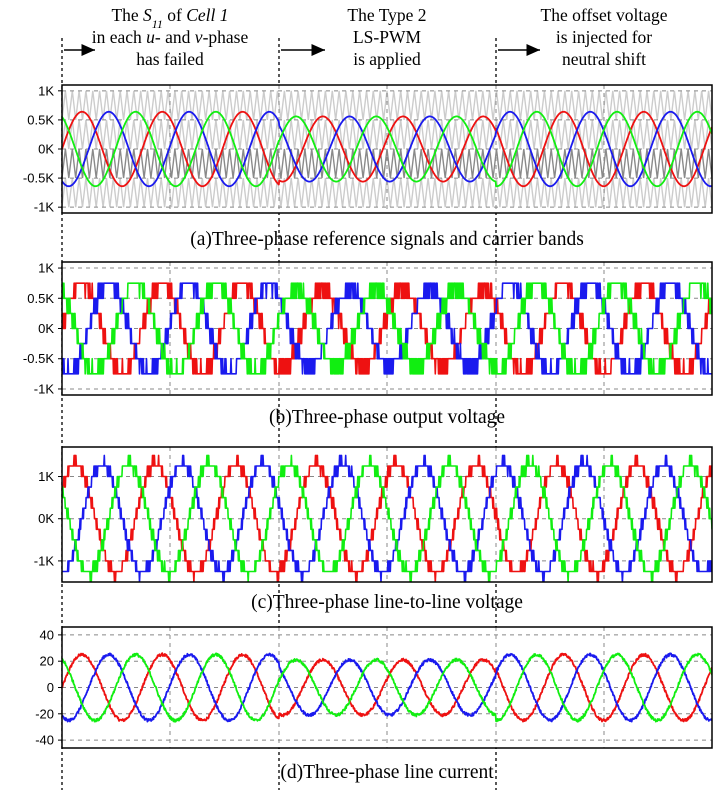  I want to click on plot-title: (c)Three-phase line-to-line voltage, so click(387, 602).